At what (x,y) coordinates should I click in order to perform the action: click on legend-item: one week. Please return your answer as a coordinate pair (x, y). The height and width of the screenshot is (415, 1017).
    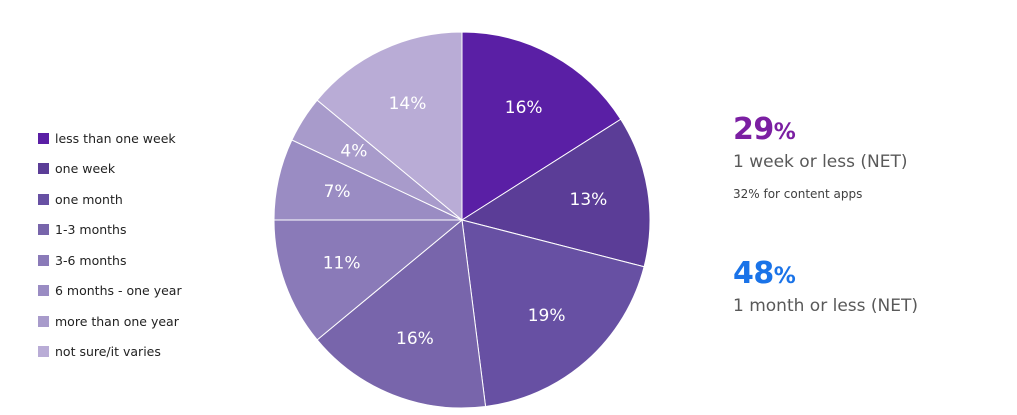
    Looking at the image, I should click on (148, 169).